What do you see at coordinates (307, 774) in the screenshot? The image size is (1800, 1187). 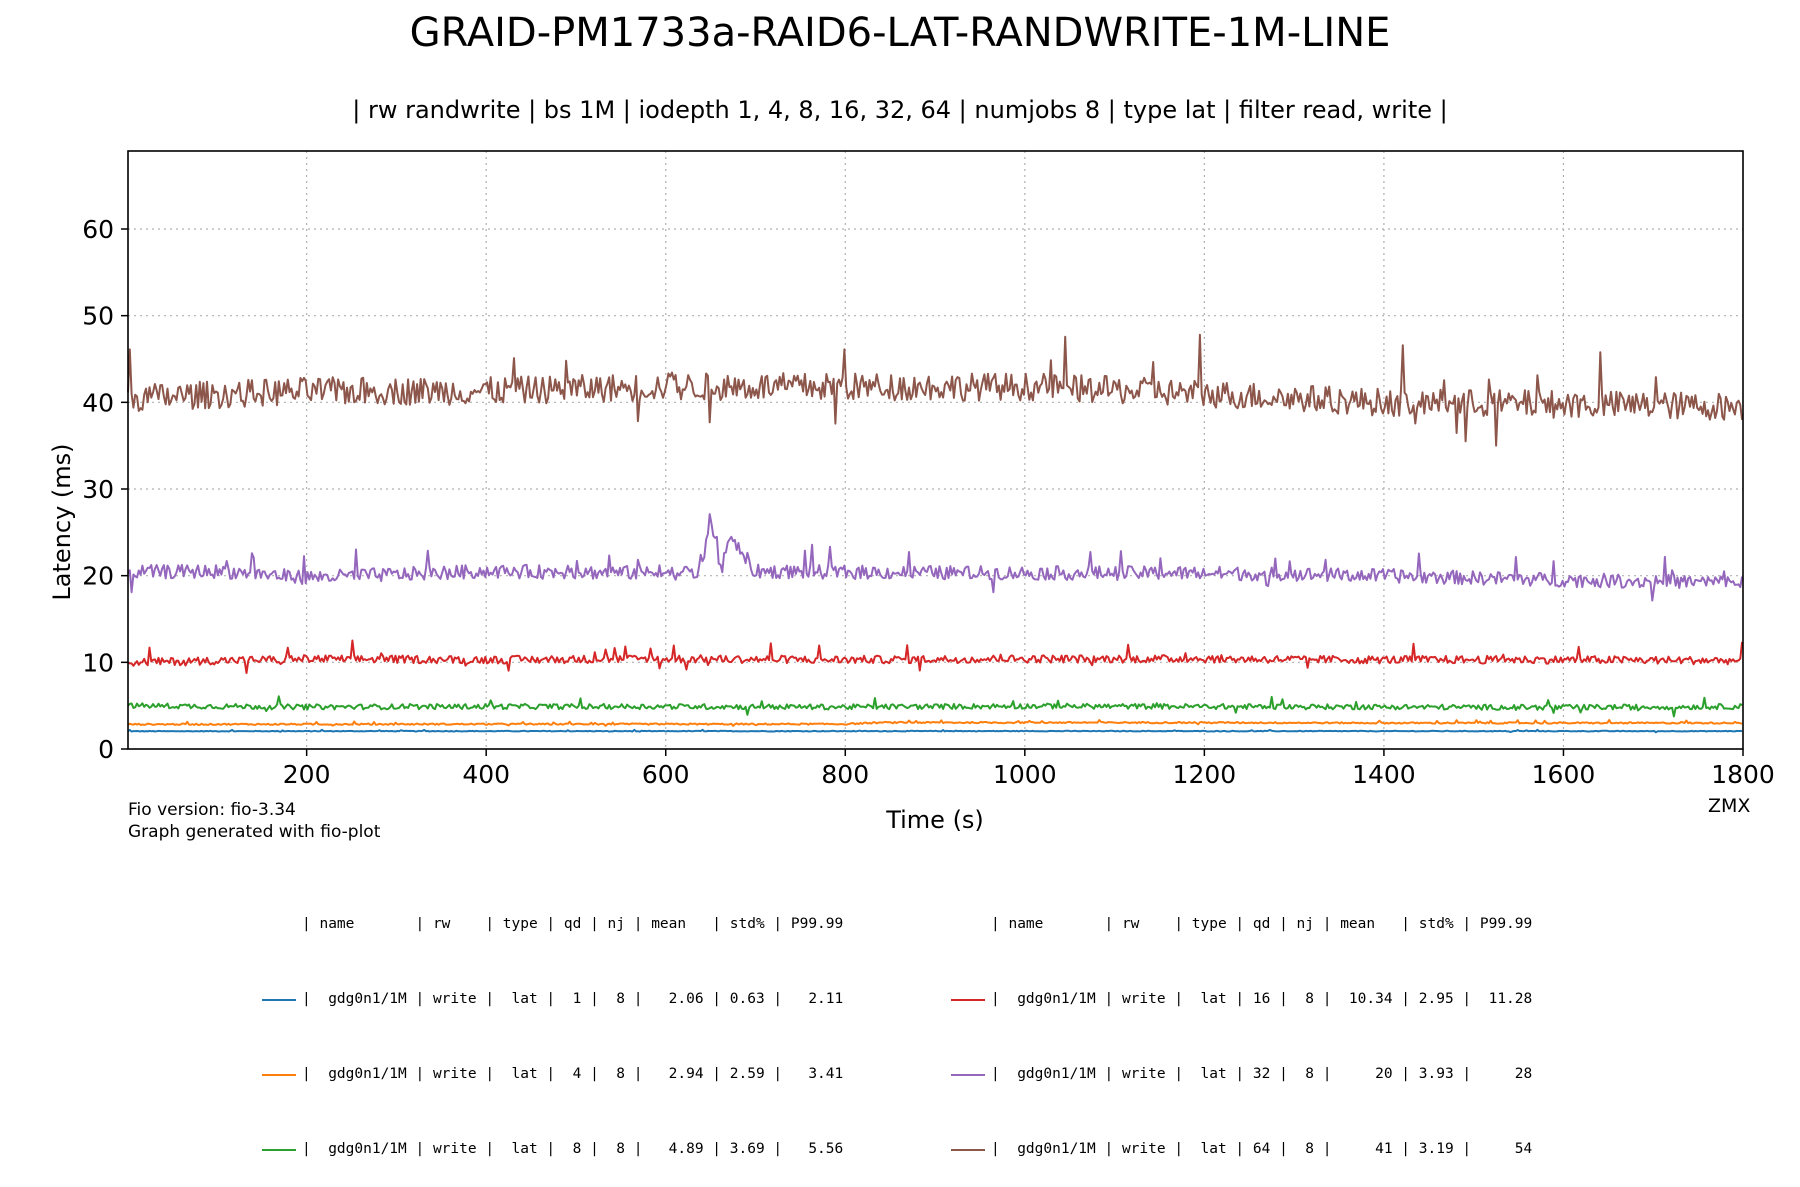 I see `x-tick-label: 200` at bounding box center [307, 774].